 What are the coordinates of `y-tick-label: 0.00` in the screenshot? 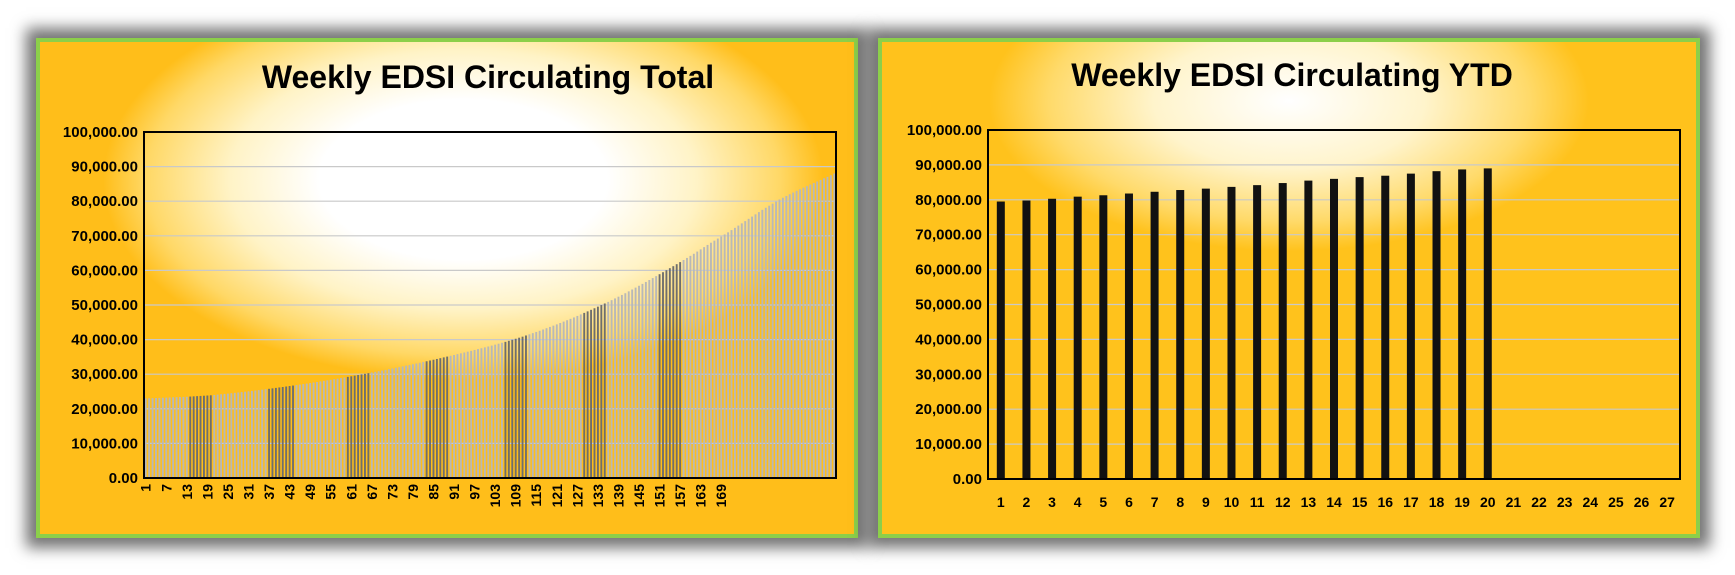 It's located at (123, 478).